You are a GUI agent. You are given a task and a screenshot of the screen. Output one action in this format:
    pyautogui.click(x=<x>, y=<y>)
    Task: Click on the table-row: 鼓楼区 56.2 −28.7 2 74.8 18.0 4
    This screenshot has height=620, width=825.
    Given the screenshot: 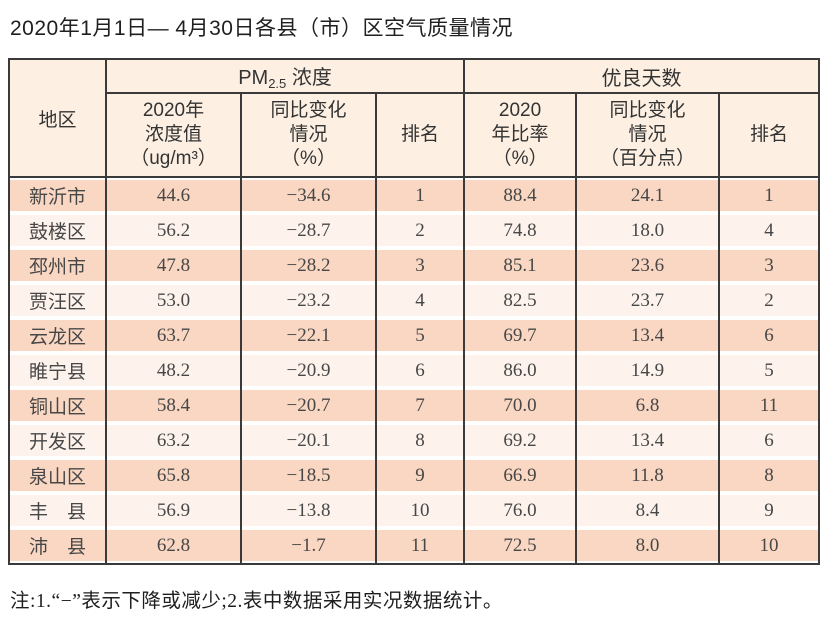 What is the action you would take?
    pyautogui.click(x=414, y=230)
    